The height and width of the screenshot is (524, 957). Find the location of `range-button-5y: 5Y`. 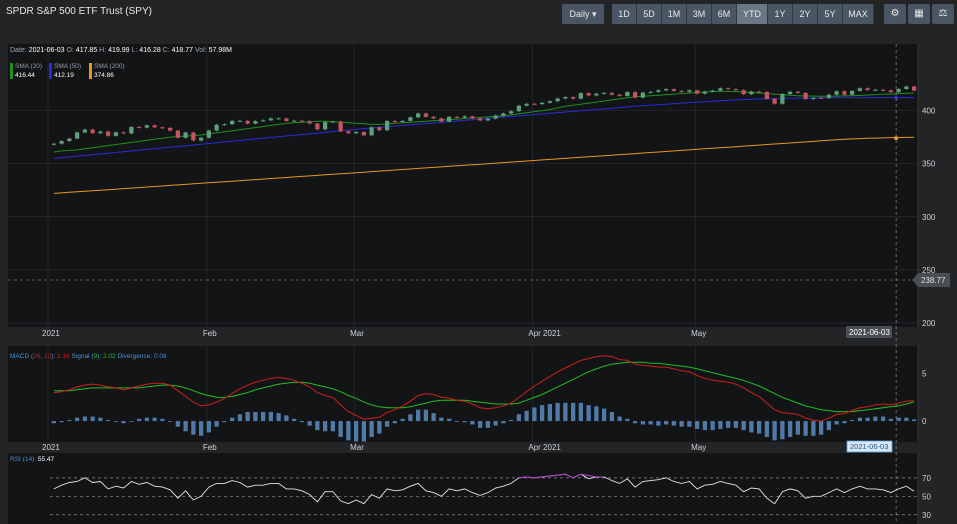

range-button-5y: 5Y is located at coordinates (830, 14).